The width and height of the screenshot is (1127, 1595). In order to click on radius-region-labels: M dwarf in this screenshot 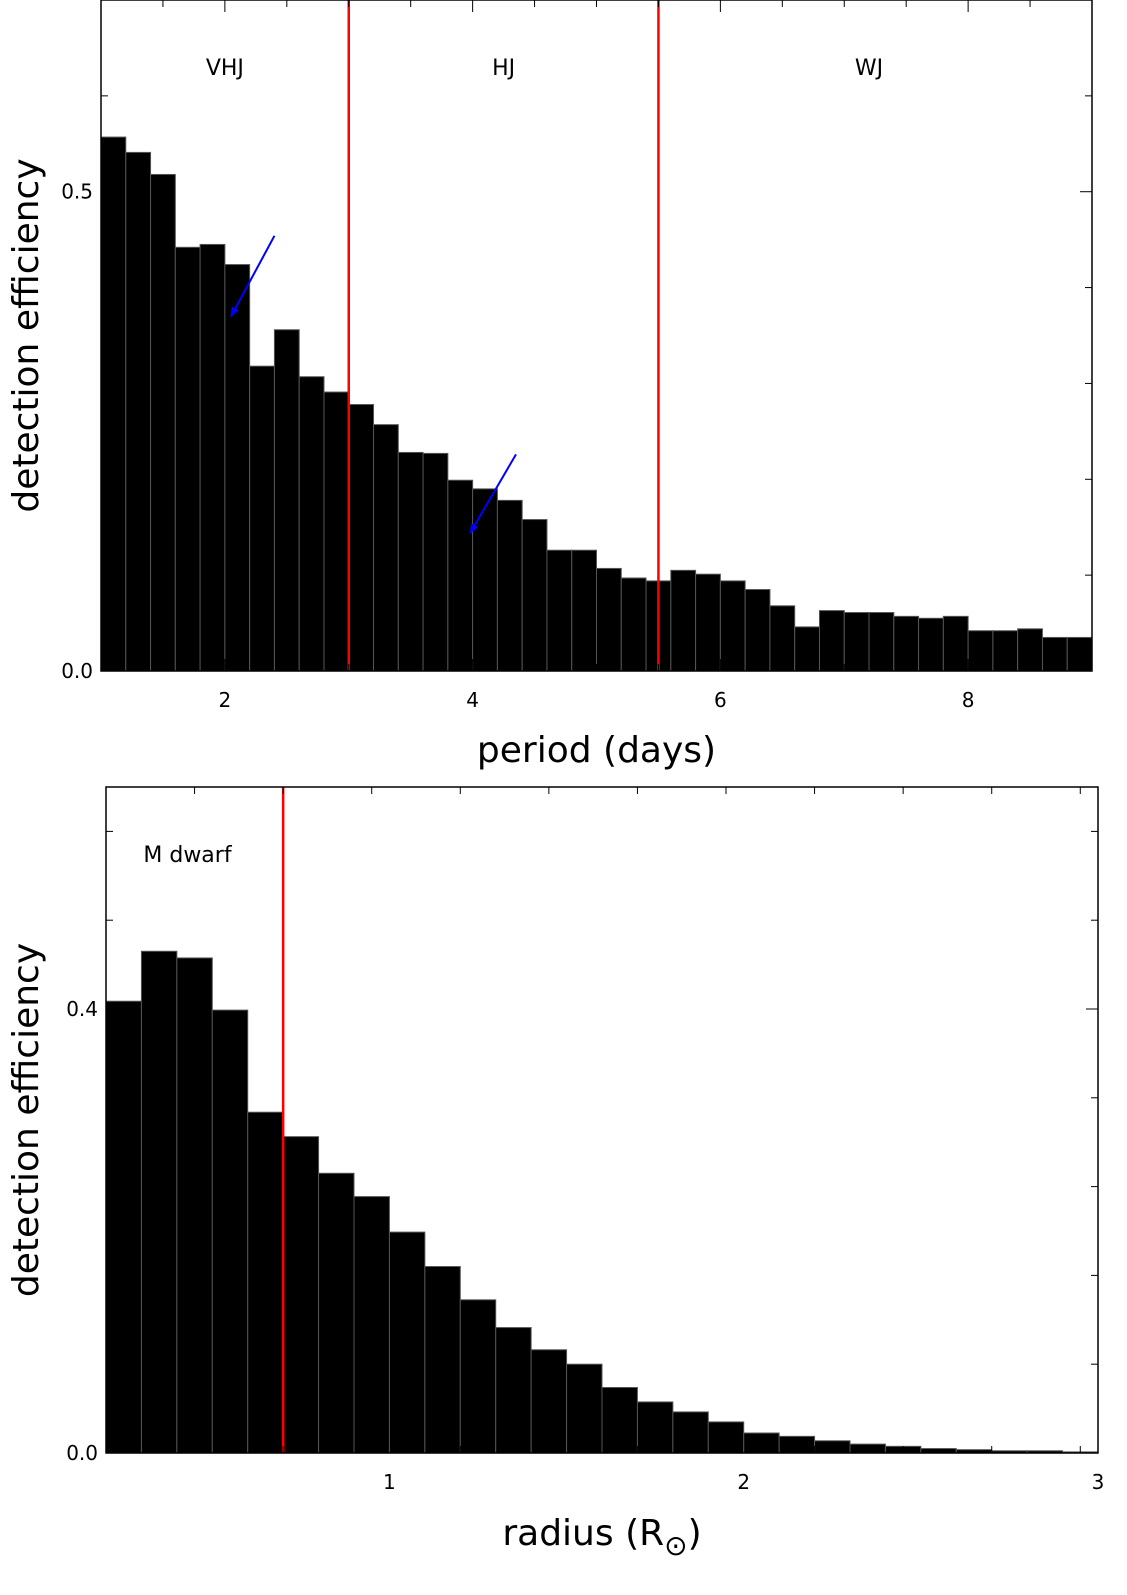, I will do `click(187, 855)`.